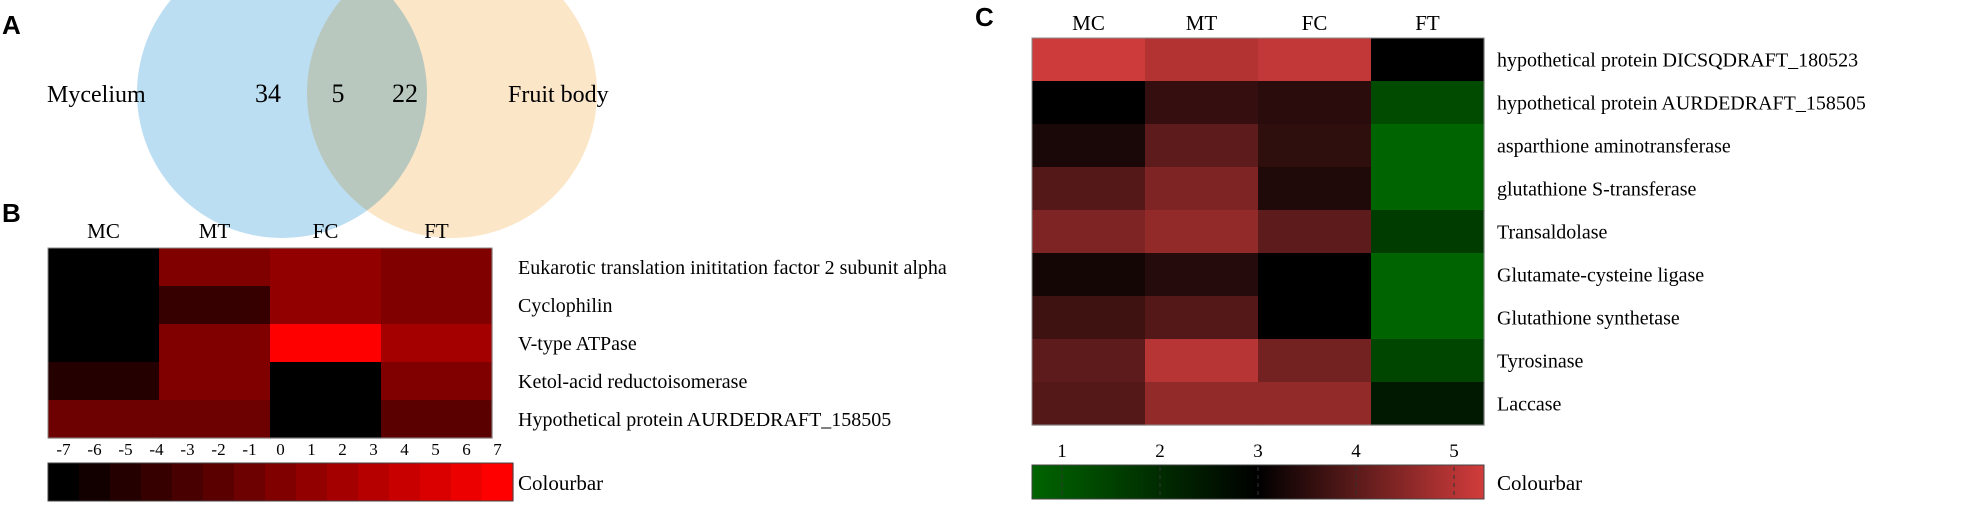  Describe the element at coordinates (11, 213) in the screenshot. I see `panel-label-b: B` at that location.